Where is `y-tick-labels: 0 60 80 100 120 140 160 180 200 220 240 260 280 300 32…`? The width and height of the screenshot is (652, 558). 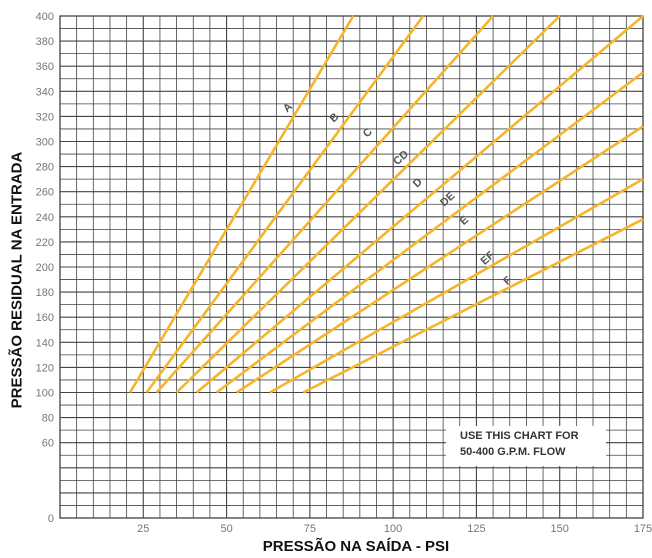 y-tick-labels: 0 60 80 100 120 140 160 180 200 220 240 260 280 300 32… is located at coordinates (45, 268).